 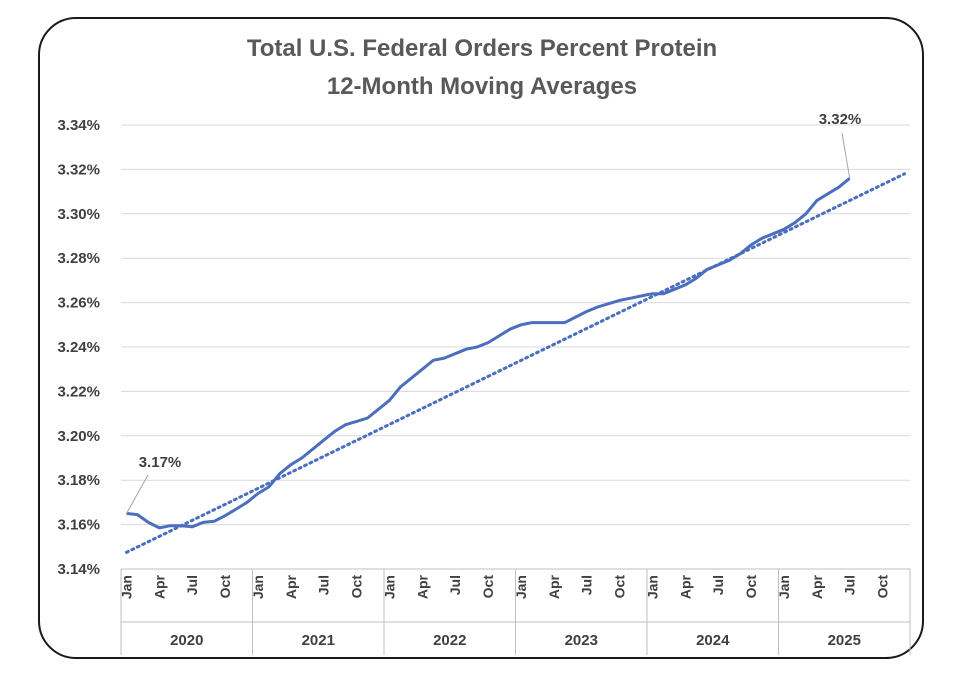 What do you see at coordinates (78, 125) in the screenshot?
I see `y-tick-label: 3.34%` at bounding box center [78, 125].